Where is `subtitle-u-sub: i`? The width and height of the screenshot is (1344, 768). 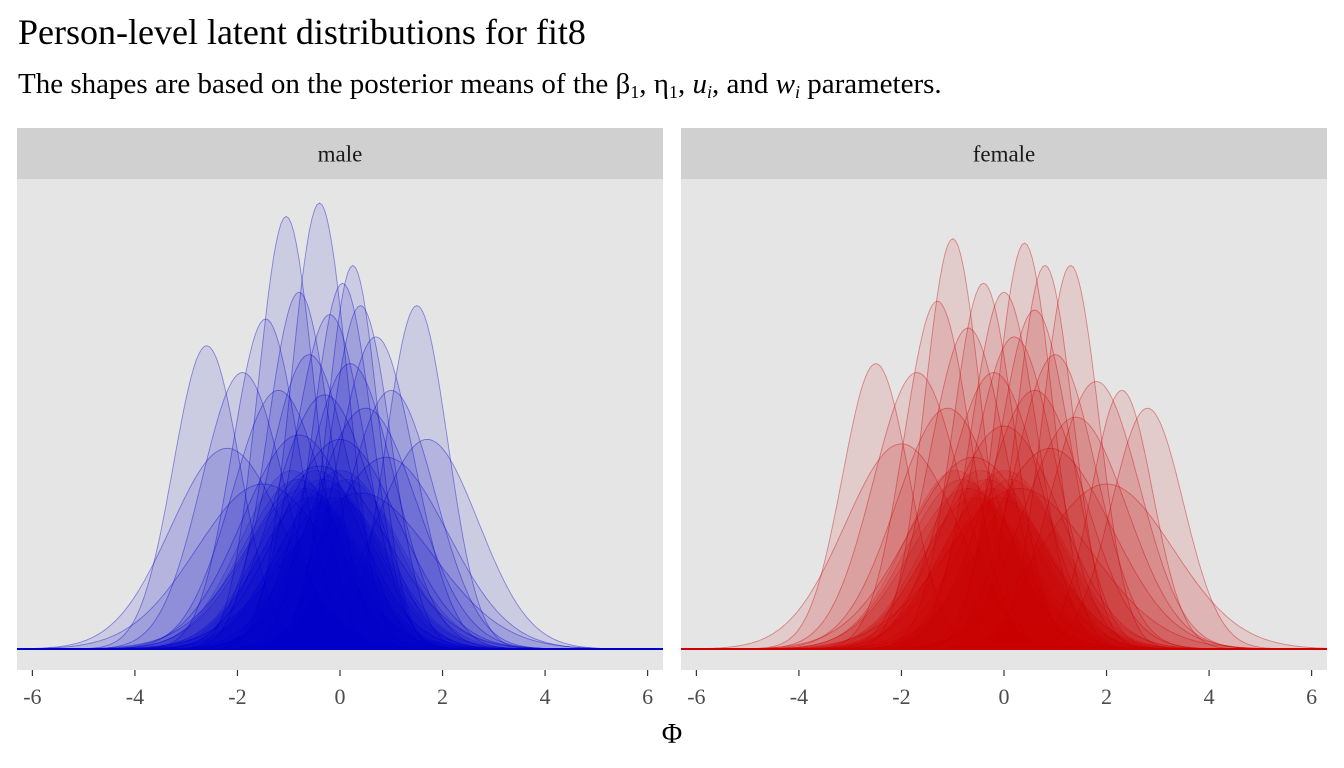
subtitle-u-sub: i is located at coordinates (709, 92).